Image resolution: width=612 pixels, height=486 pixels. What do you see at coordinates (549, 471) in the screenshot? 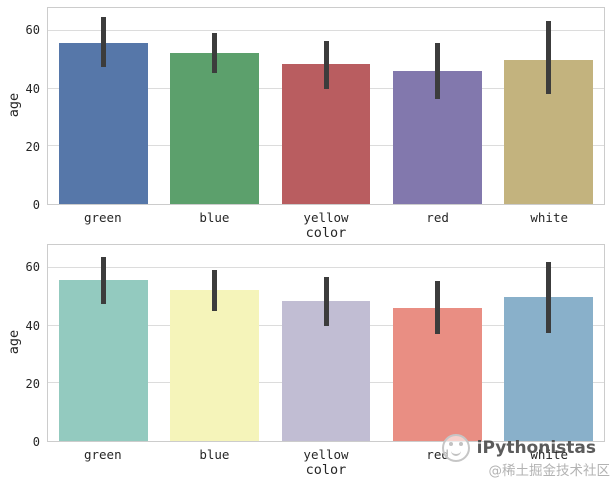
I see `watermark-handle-text: @稀土掘金技术社区` at bounding box center [549, 471].